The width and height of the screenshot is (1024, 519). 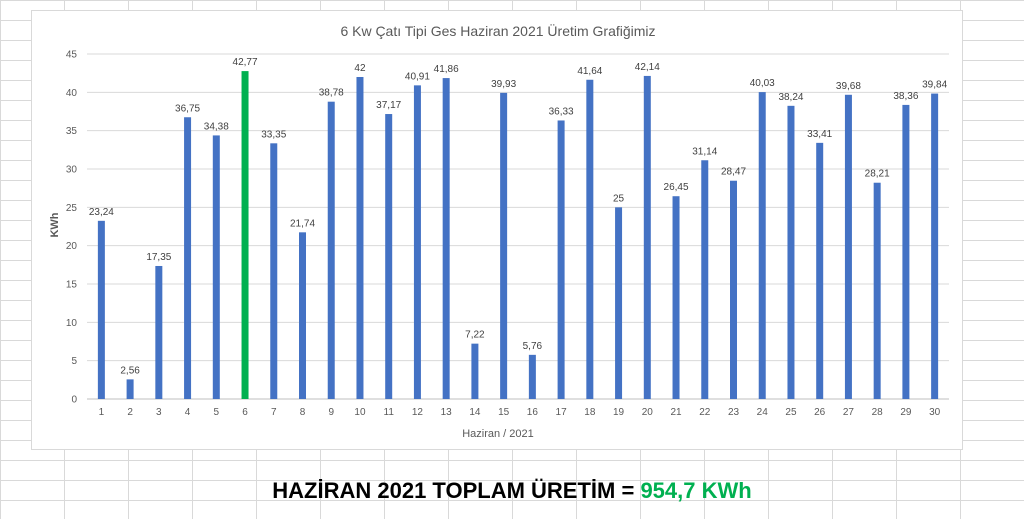 What do you see at coordinates (504, 412) in the screenshot?
I see `x-tick-label: 15` at bounding box center [504, 412].